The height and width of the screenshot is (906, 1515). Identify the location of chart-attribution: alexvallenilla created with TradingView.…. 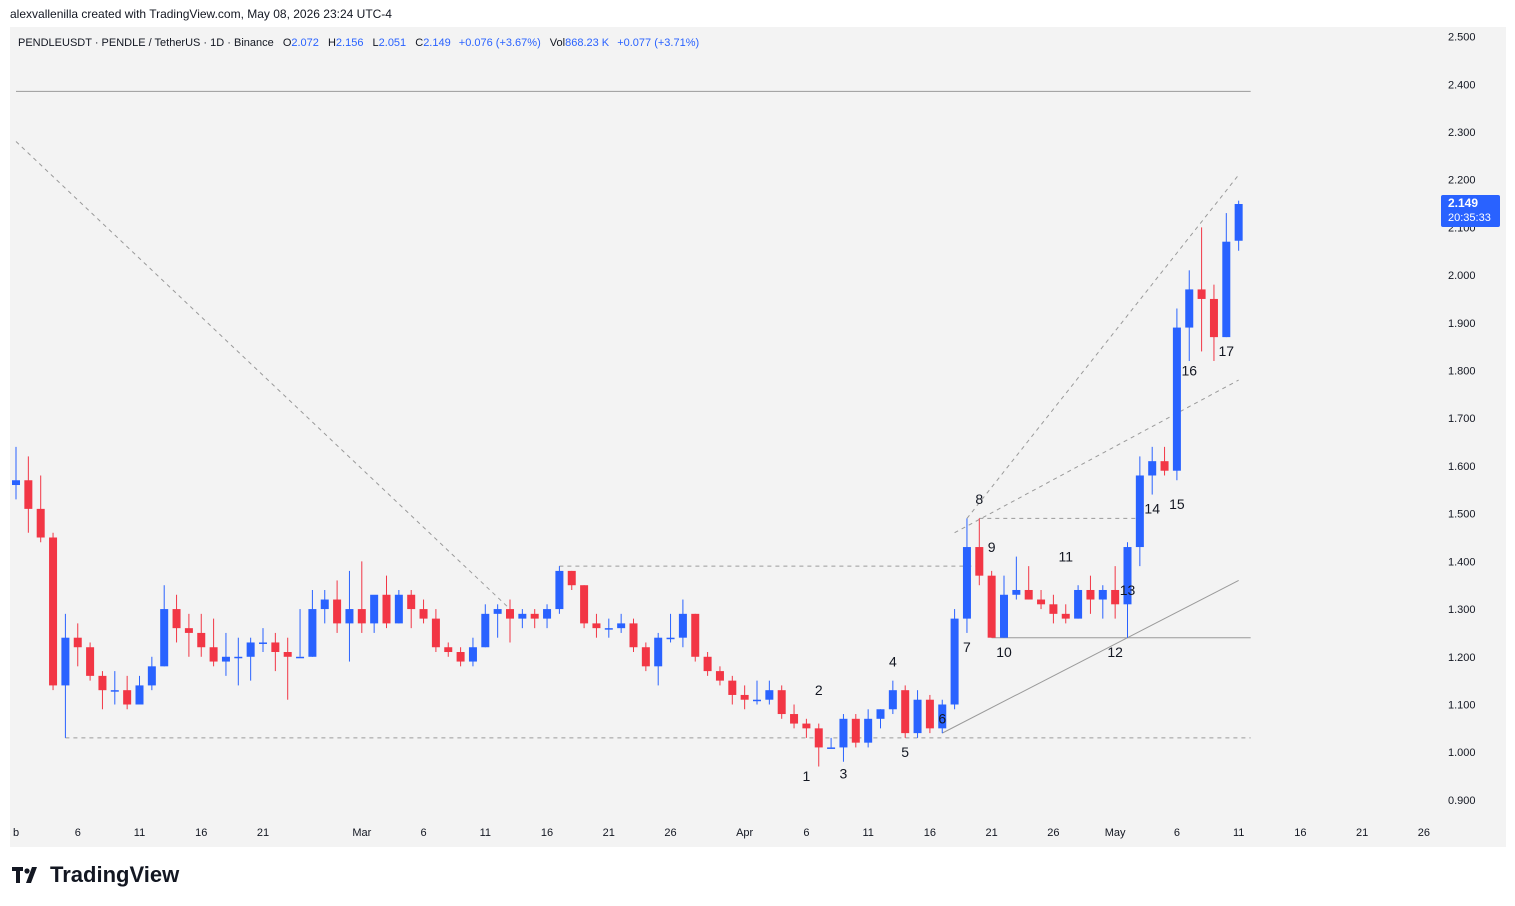
(201, 14).